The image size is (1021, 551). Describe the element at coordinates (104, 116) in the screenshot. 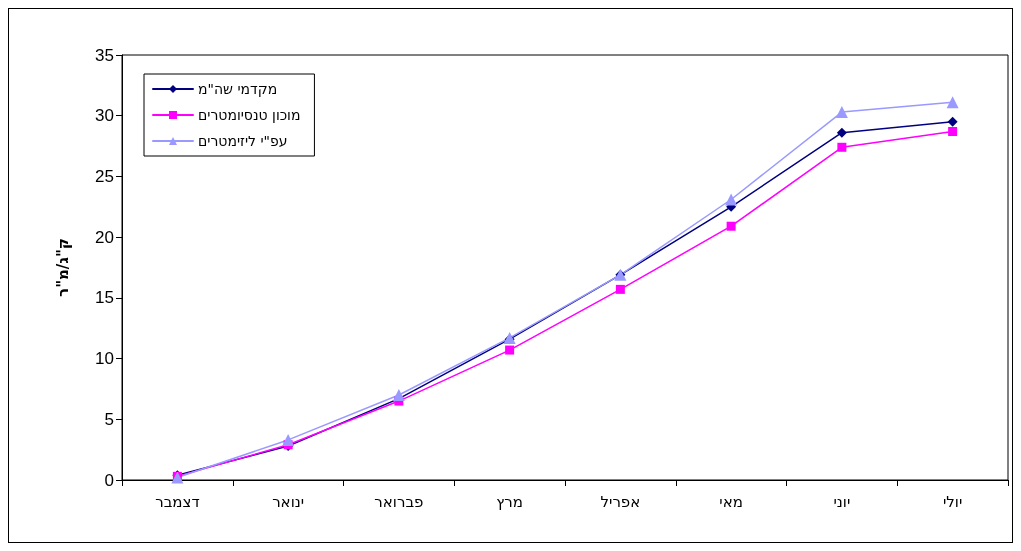

I see `y-tick-label: 30` at that location.